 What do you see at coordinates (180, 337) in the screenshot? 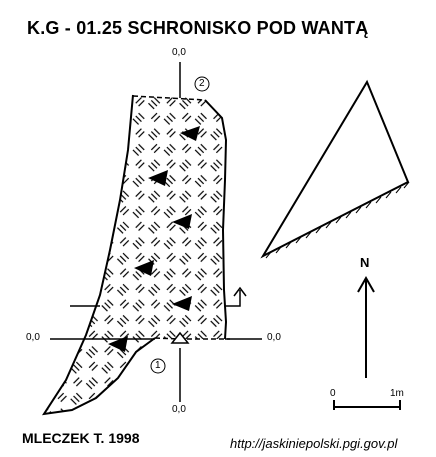
I see `survey-point-icon` at bounding box center [180, 337].